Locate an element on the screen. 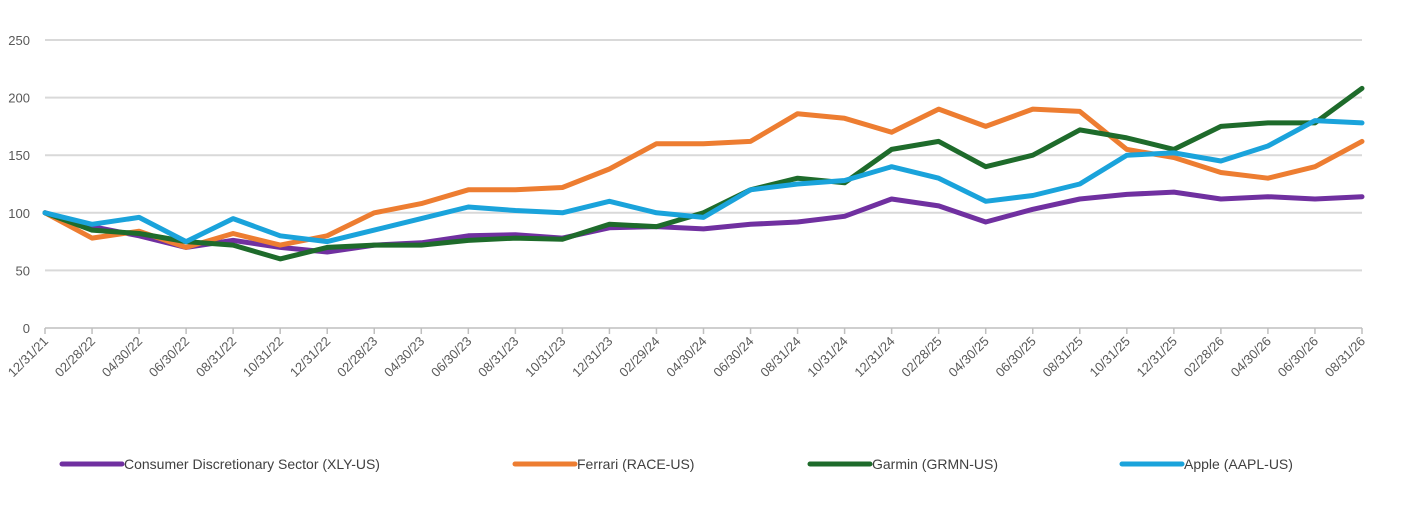 This screenshot has width=1403, height=506. x-tick-label: 12/31/24 is located at coordinates (874, 357).